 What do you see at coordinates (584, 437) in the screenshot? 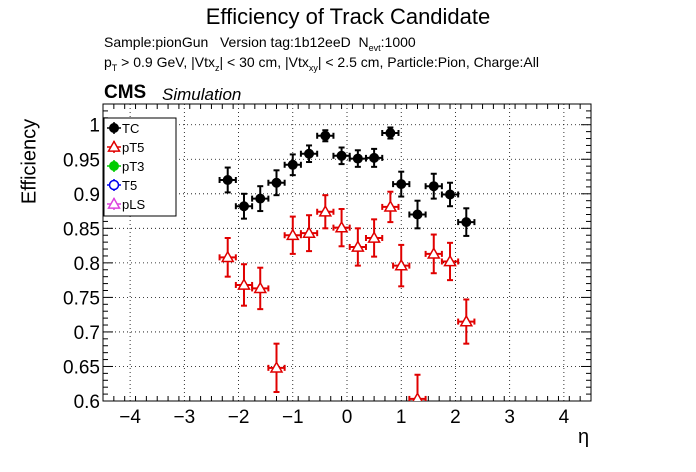
I see `x-axis-label: η` at bounding box center [584, 437].